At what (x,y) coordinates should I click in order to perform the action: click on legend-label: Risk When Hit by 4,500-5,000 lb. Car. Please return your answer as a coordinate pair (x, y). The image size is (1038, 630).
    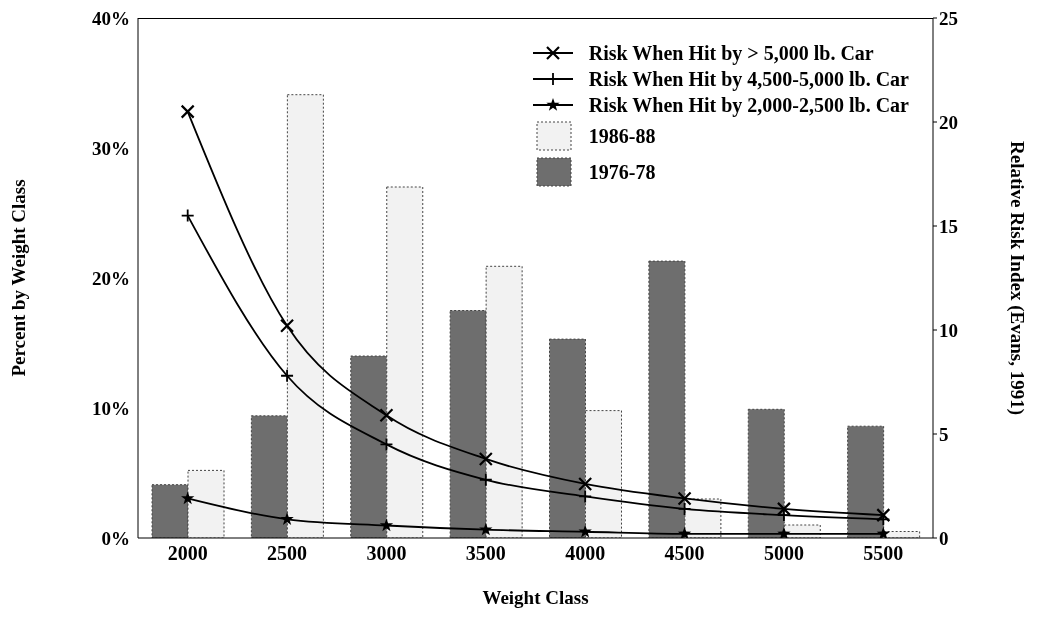
    Looking at the image, I should click on (748, 79).